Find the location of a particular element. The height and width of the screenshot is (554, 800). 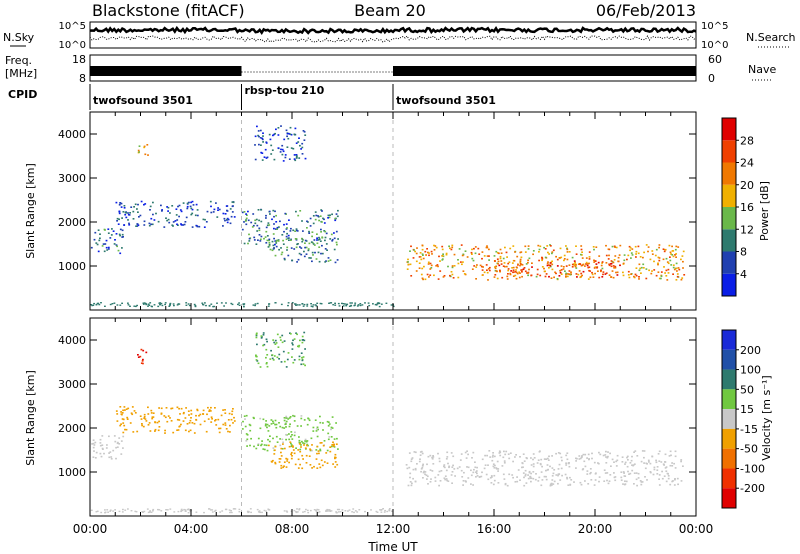

freq-tick-top: 18 is located at coordinates (79, 59).